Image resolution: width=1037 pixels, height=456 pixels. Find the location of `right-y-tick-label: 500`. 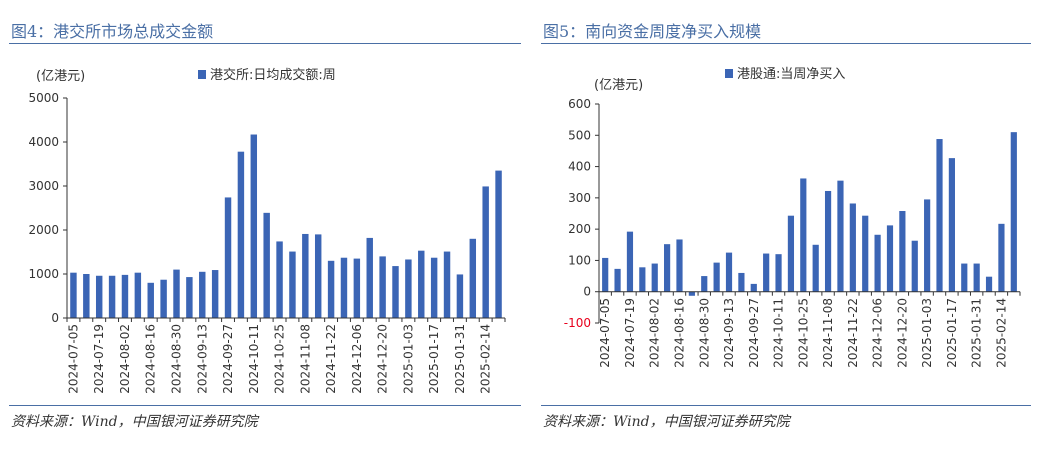

right-y-tick-label: 500 is located at coordinates (579, 135).